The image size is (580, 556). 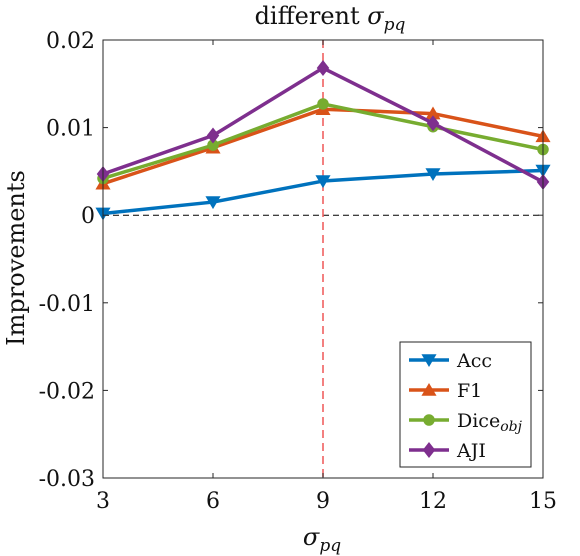 What do you see at coordinates (323, 141) in the screenshot?
I see `series-line-dice` at bounding box center [323, 141].